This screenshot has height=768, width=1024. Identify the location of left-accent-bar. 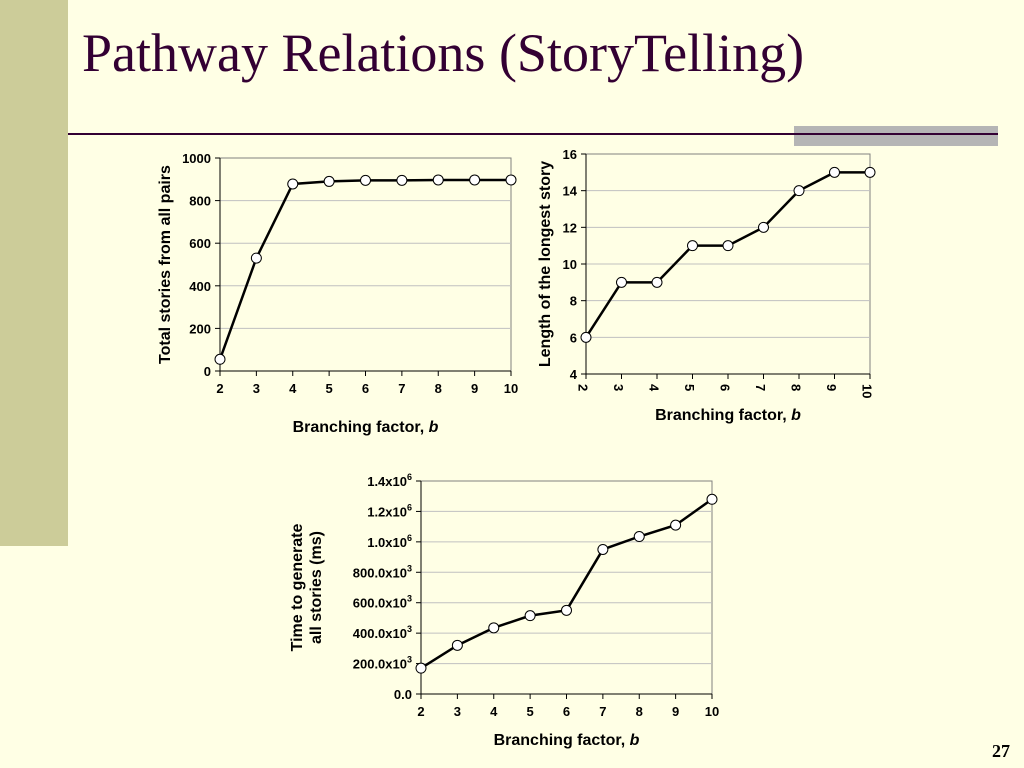
(34, 273).